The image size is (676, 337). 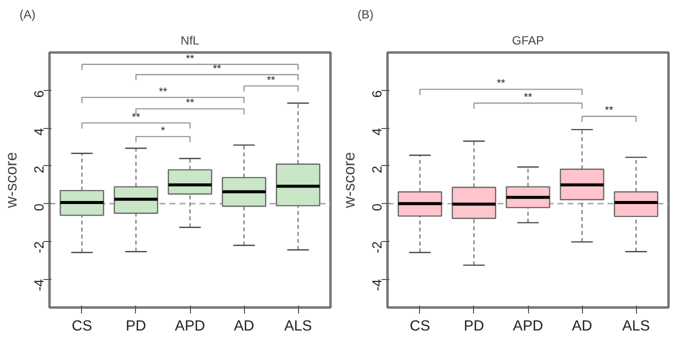 What do you see at coordinates (366, 15) in the screenshot?
I see `text: (B)` at bounding box center [366, 15].